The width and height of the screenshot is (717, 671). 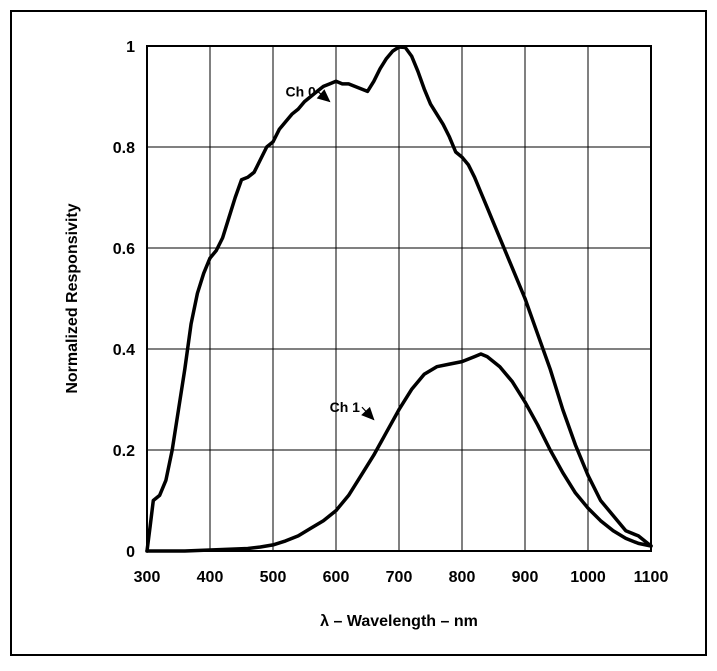 I want to click on series-label-ch0: Ch 0, so click(x=300, y=92).